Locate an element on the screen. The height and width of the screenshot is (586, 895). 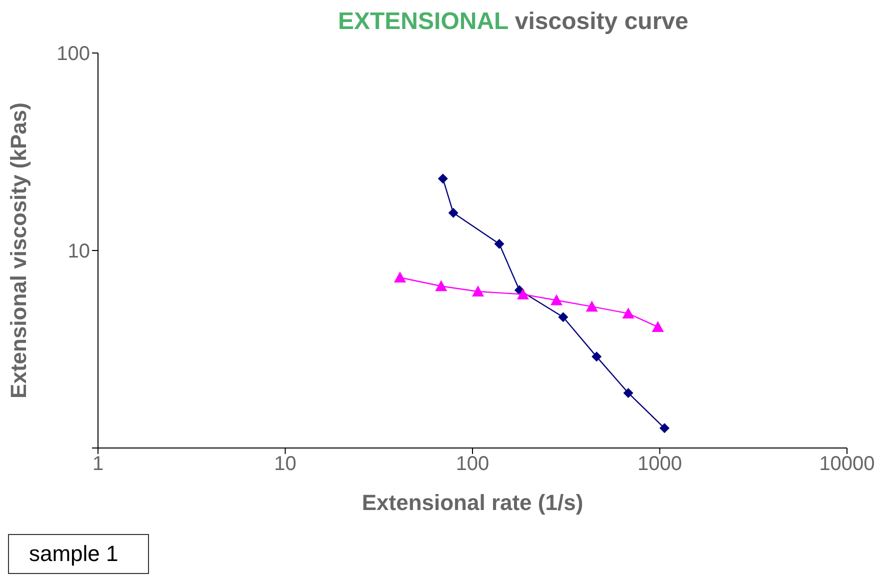
x-tick-label: 10000 is located at coordinates (847, 464).